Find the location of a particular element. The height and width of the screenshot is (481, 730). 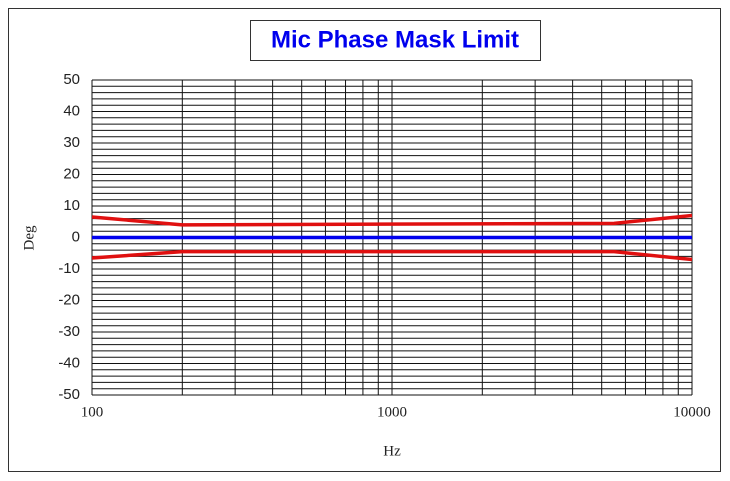

y-tick-label: 10 is located at coordinates (71, 205).